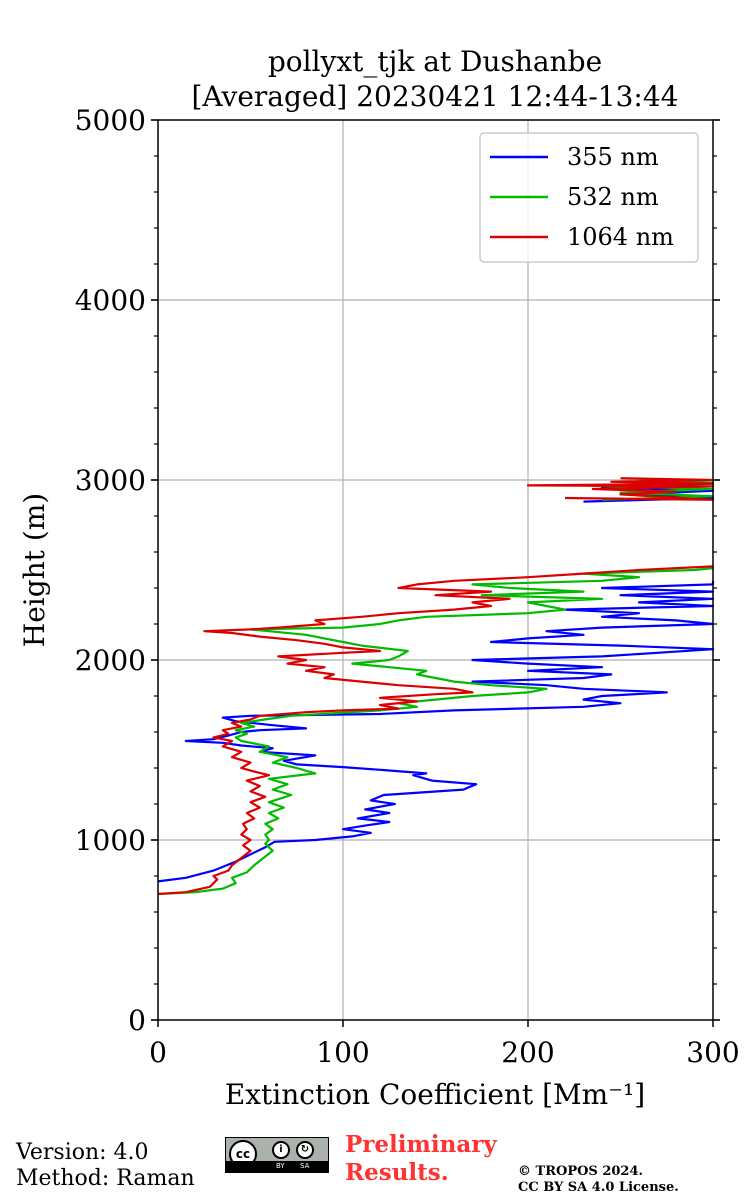 The width and height of the screenshot is (750, 1200). I want to click on legend-label: 532 nm, so click(613, 197).